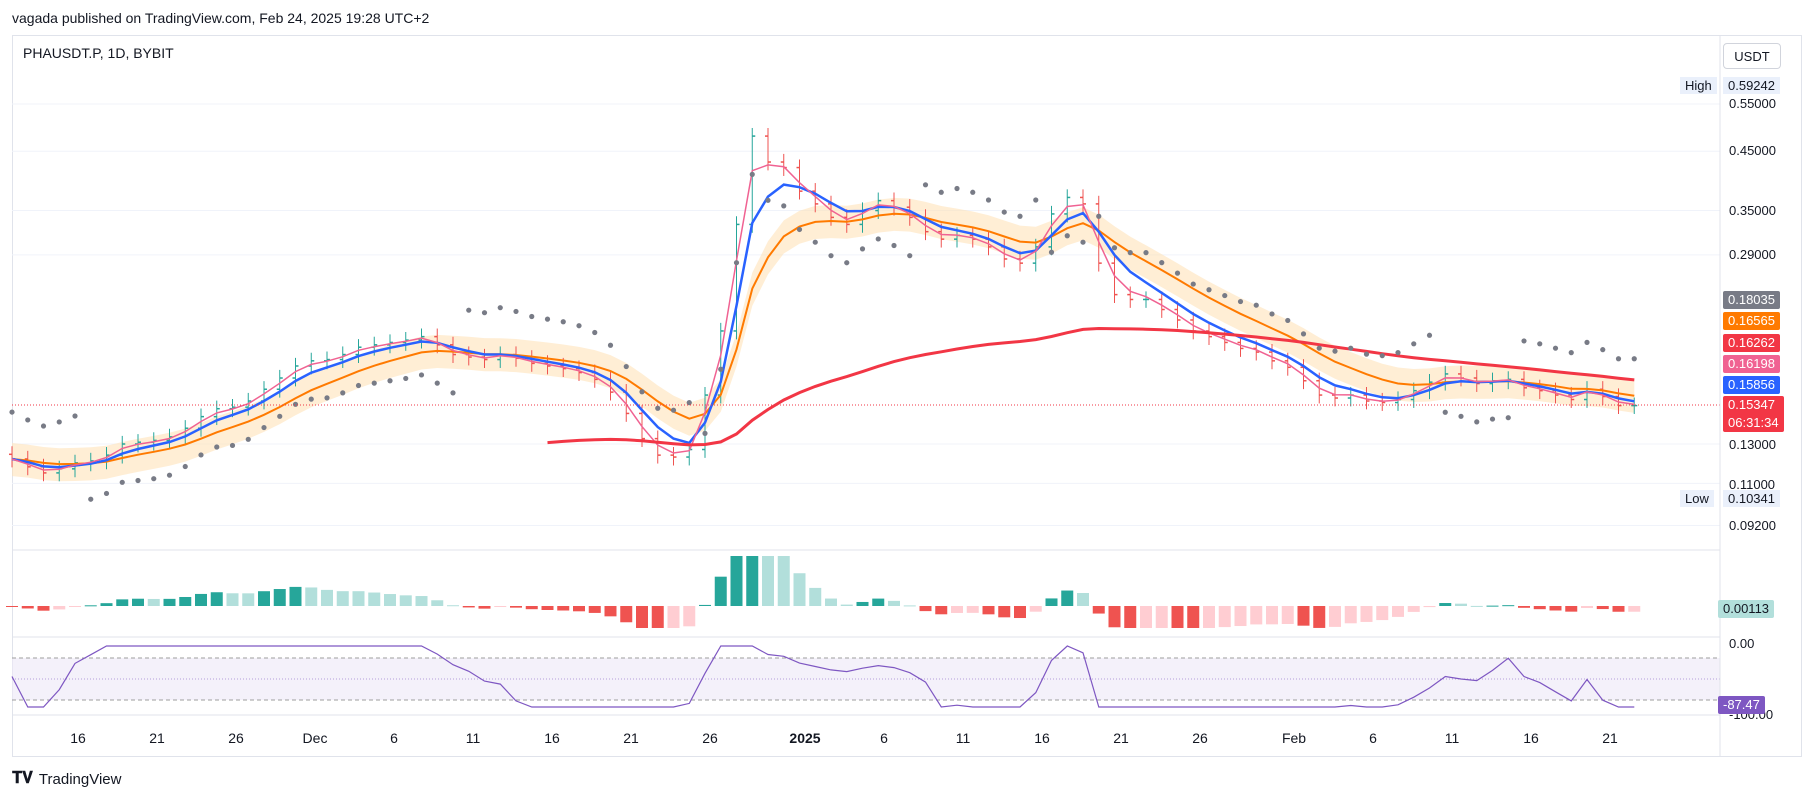 The image size is (1815, 800). Describe the element at coordinates (1091, 386) in the screenshot. I see `ma-long-line` at that location.